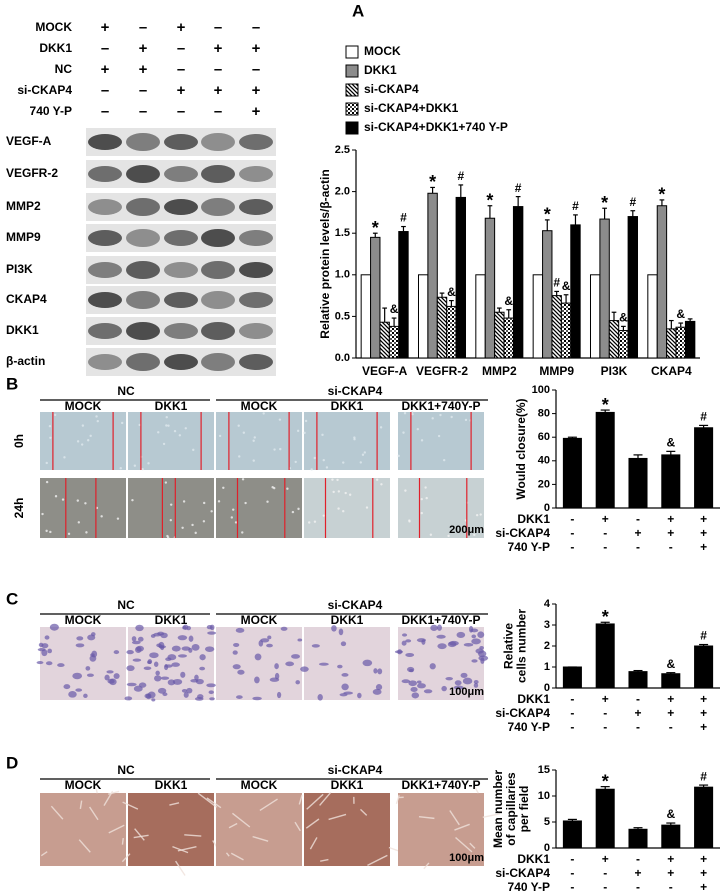  Describe the element at coordinates (614, 371) in the screenshot. I see `x-tick-label: PI3K` at that location.